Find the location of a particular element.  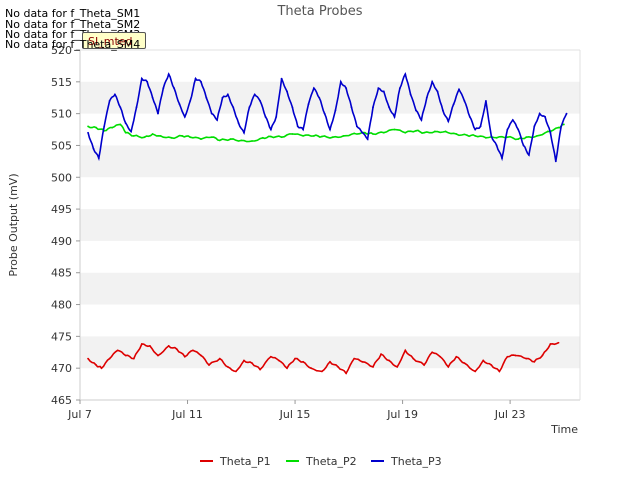

series-Theta_P2 is located at coordinates (326, 133).